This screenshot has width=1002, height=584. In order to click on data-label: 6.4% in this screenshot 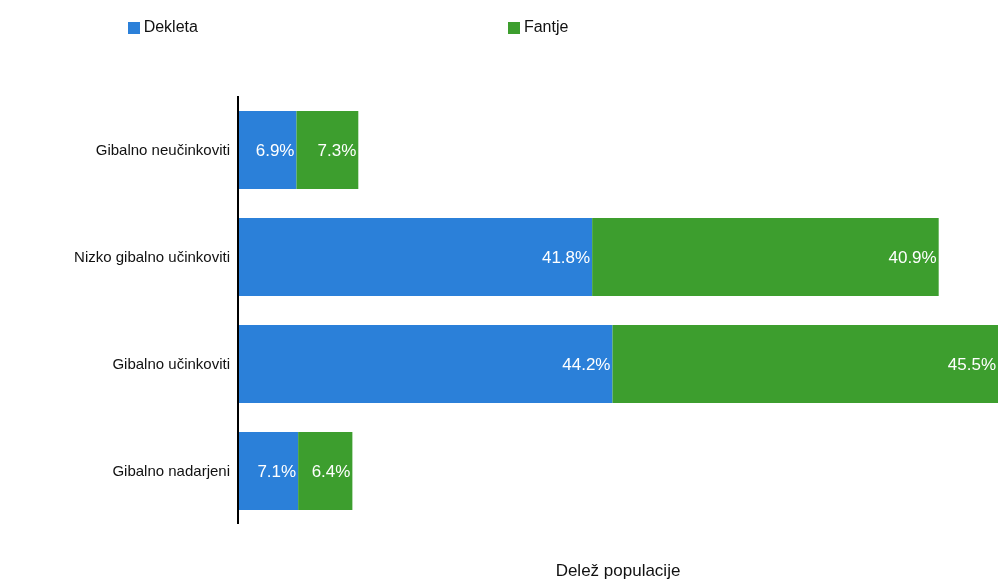, I will do `click(331, 471)`.